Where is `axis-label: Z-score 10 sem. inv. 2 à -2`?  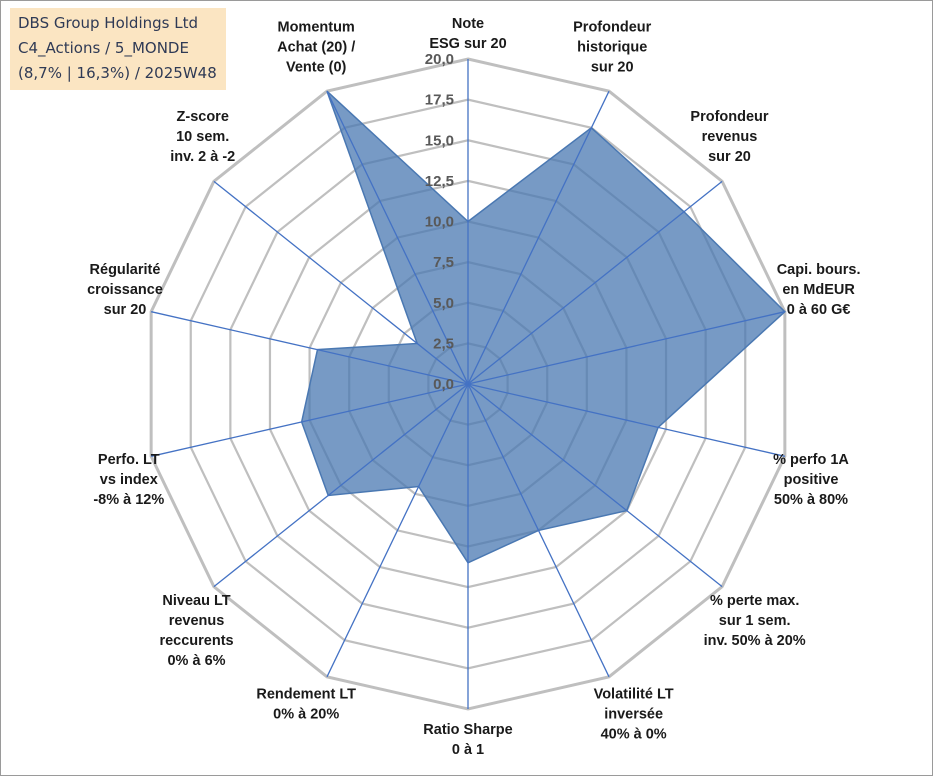
axis-label: Z-score 10 sem. inv. 2 à -2 is located at coordinates (202, 137).